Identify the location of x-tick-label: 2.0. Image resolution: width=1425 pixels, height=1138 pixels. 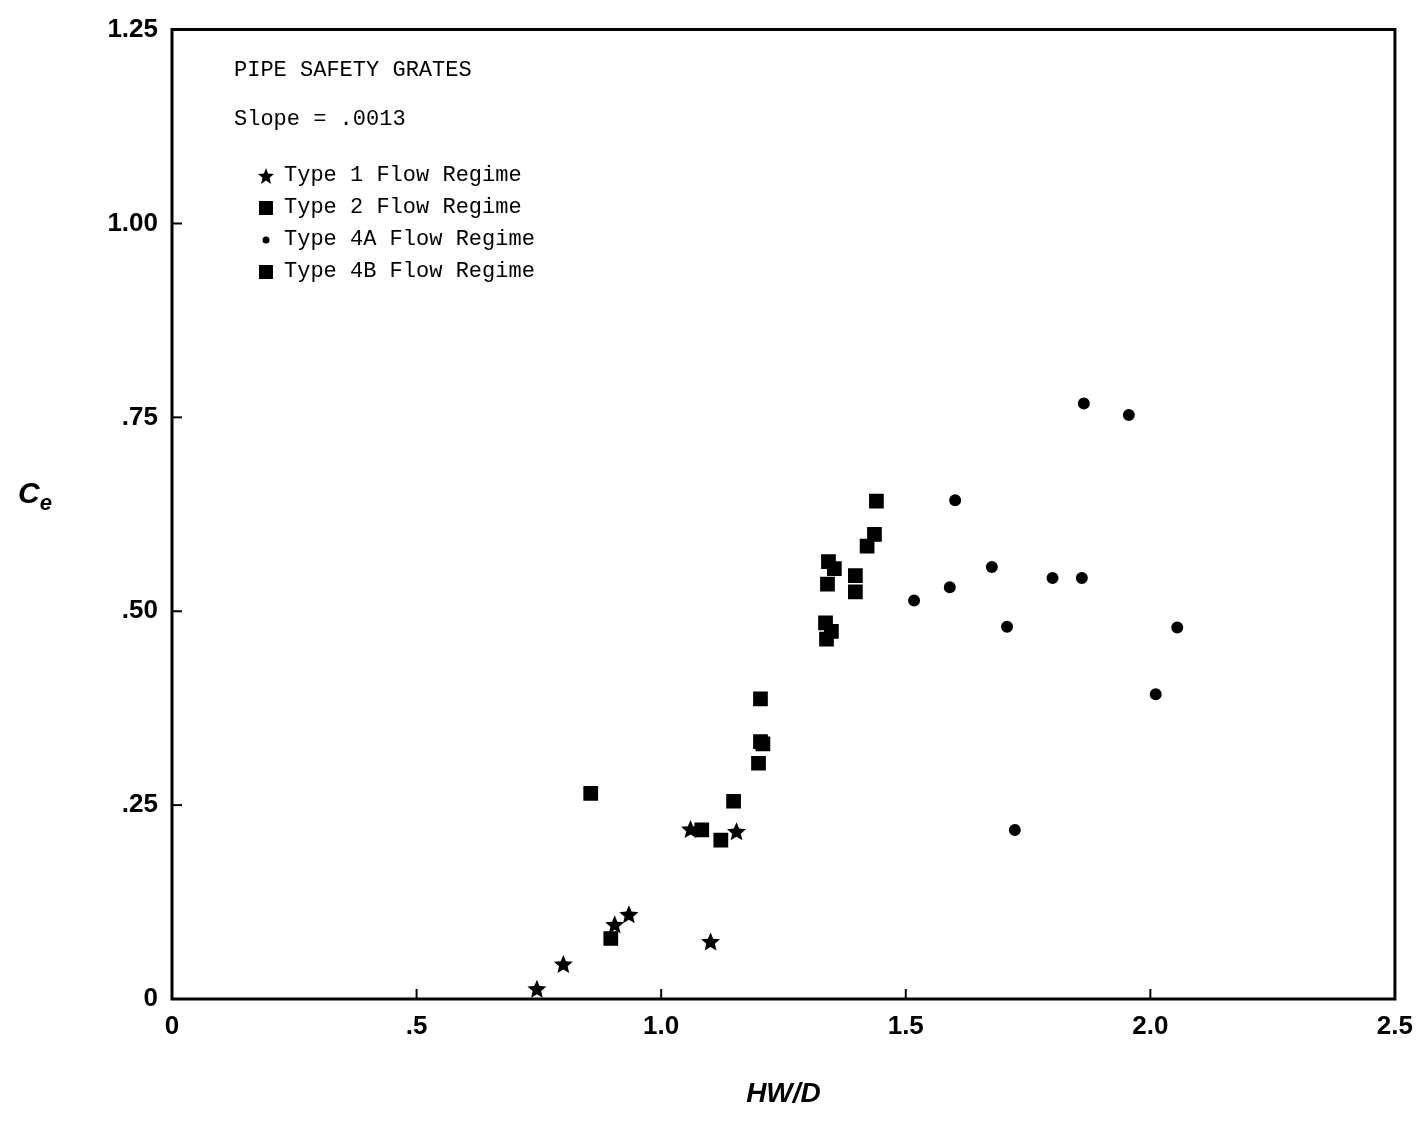
(1150, 1024).